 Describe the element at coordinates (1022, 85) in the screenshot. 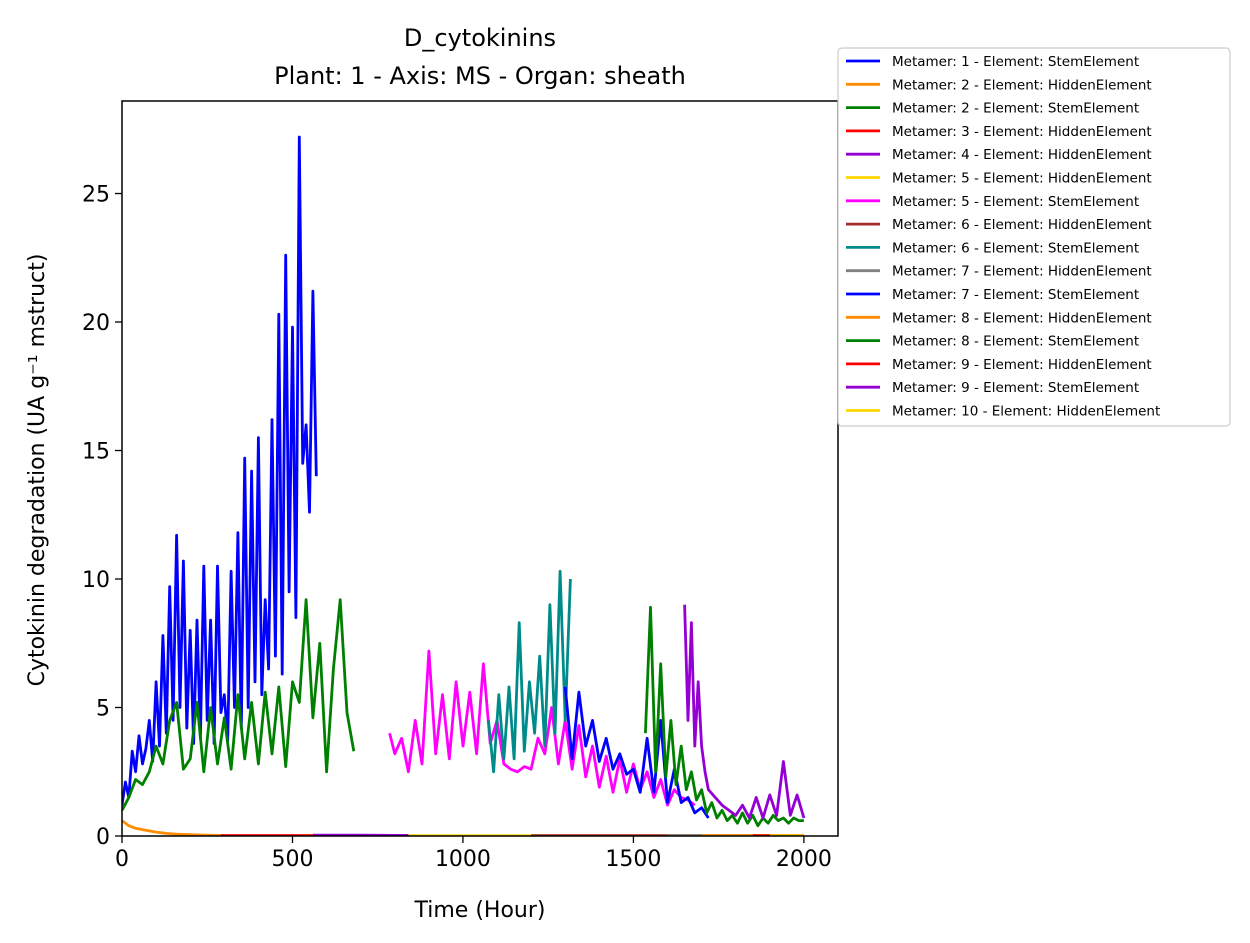

I see `legend-label: Metamer: 2 - Element: HiddenElement` at that location.